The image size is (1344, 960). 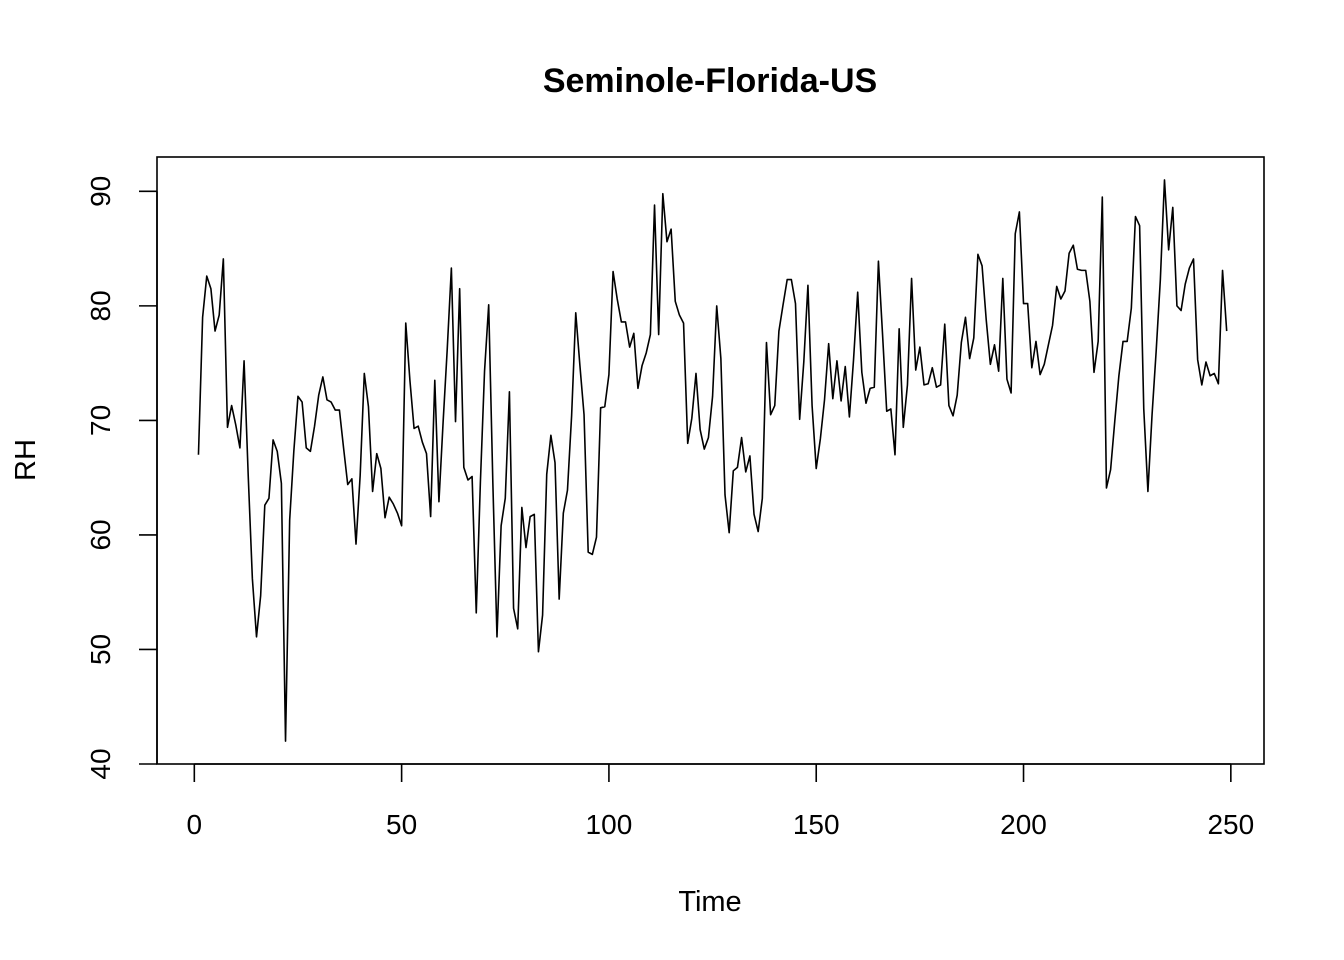 What do you see at coordinates (195, 824) in the screenshot?
I see `x-tick-label: 0` at bounding box center [195, 824].